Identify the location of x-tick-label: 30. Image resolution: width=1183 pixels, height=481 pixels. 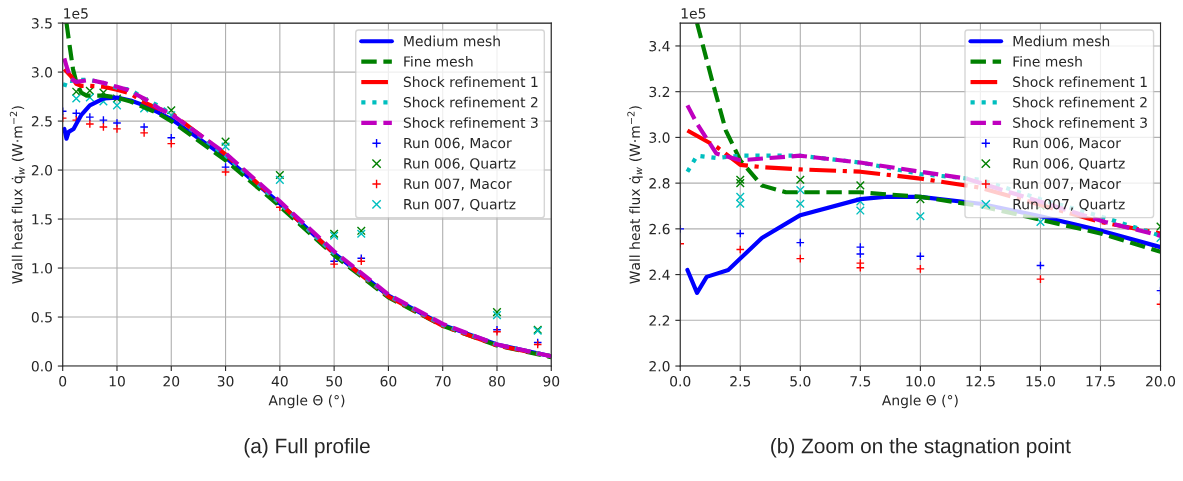
(225, 381).